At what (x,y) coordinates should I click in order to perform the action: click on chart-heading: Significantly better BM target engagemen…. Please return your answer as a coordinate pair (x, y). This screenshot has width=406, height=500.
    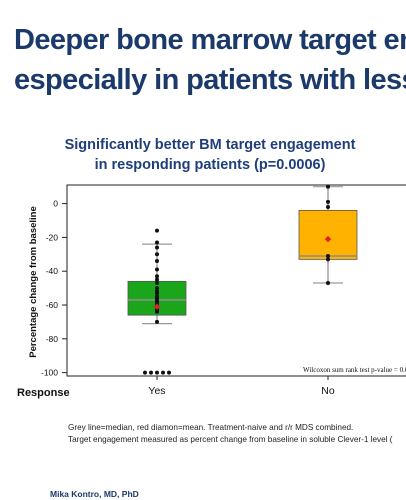
    Looking at the image, I should click on (210, 155).